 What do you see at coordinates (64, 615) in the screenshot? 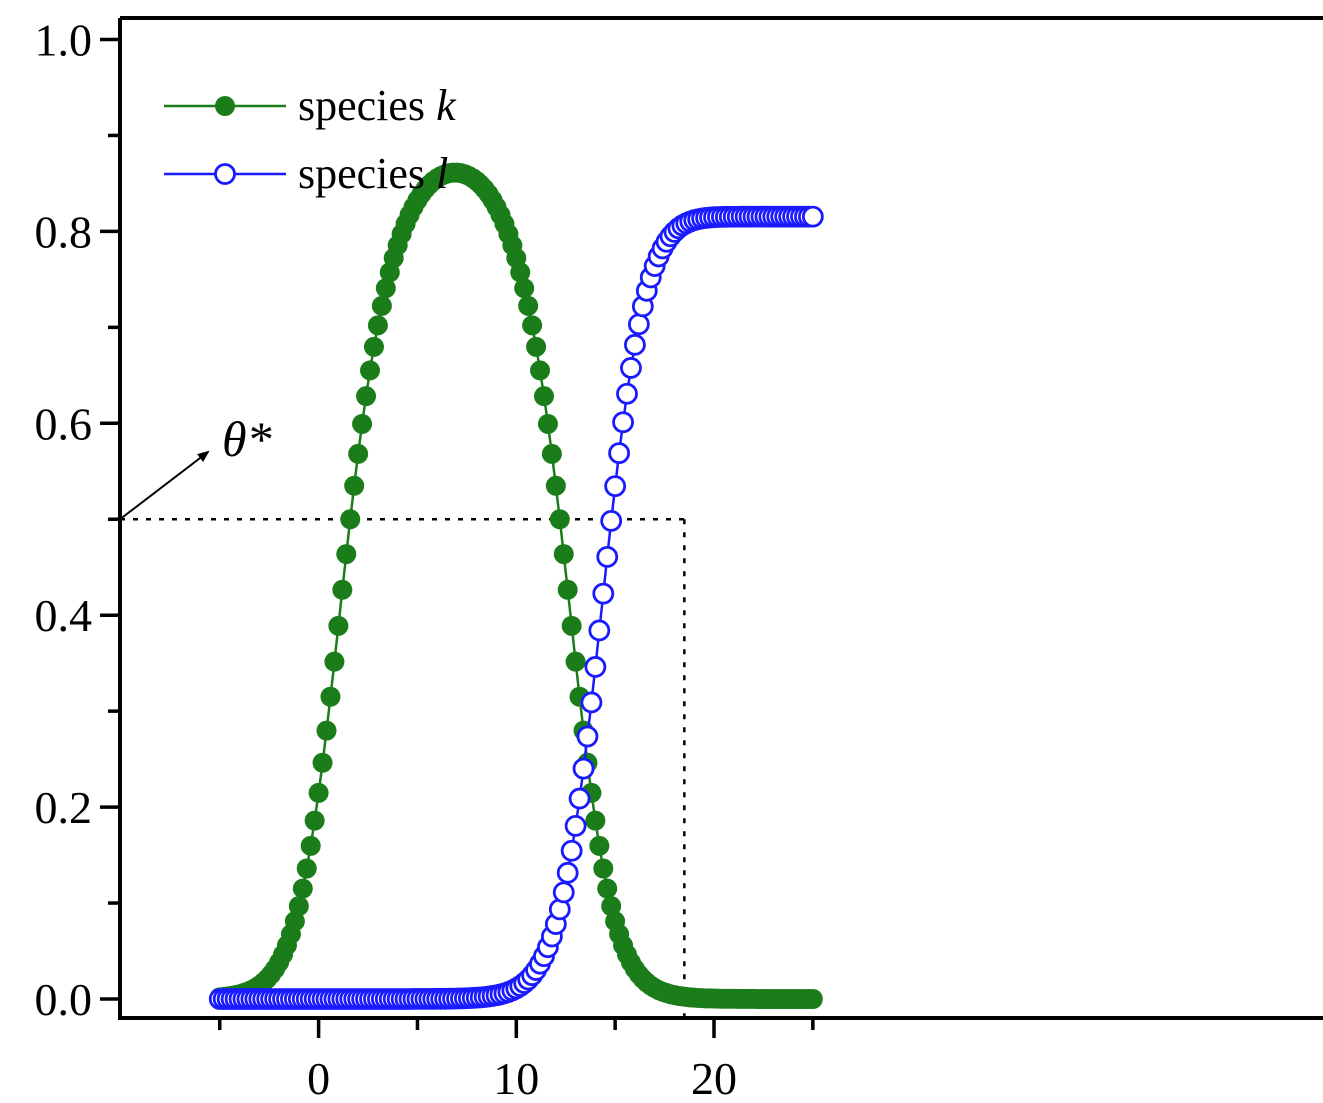
I see `y-tick-label: 0.4` at bounding box center [64, 615].